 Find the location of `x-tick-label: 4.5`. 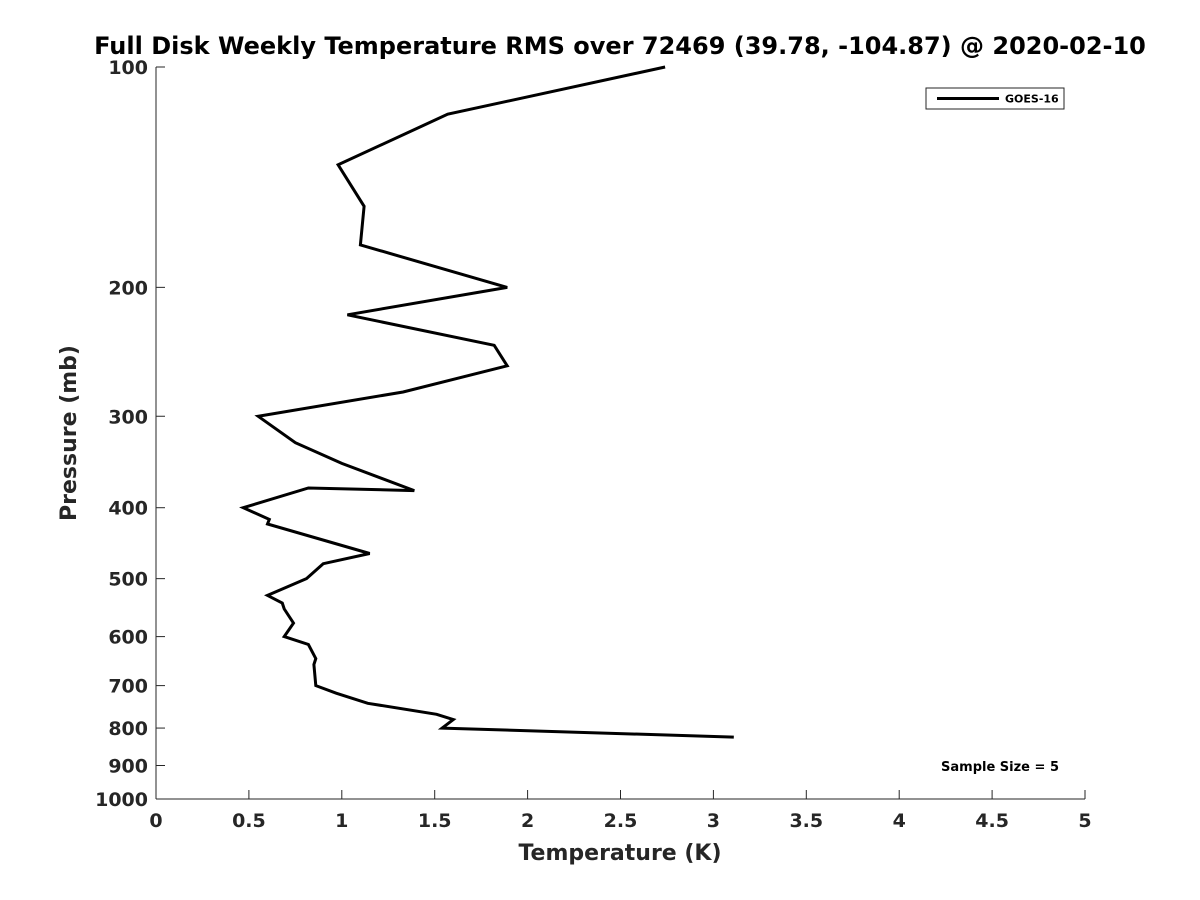

x-tick-label: 4.5 is located at coordinates (992, 821).